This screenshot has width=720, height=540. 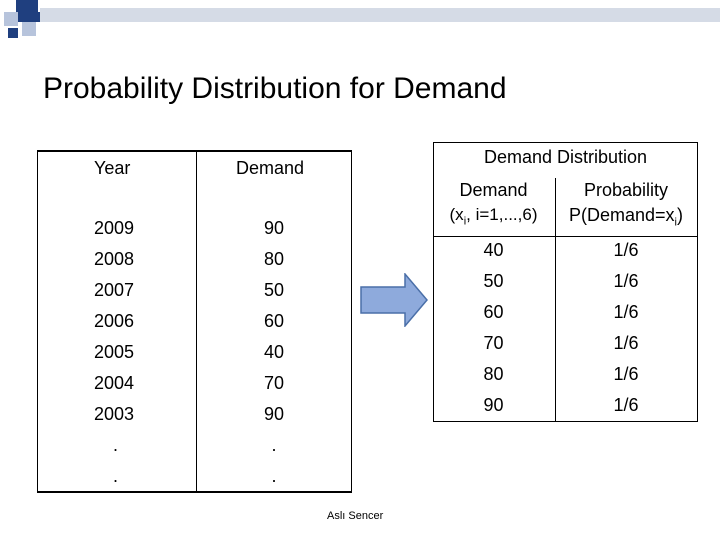 What do you see at coordinates (114, 321) in the screenshot?
I see `year-cell: 2006` at bounding box center [114, 321].